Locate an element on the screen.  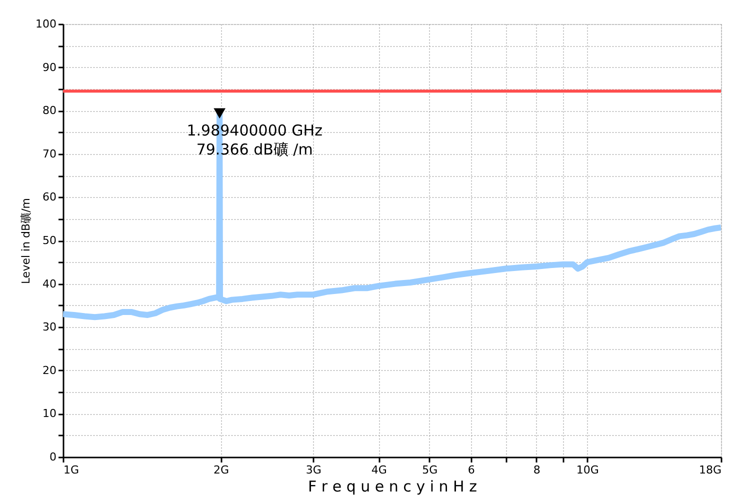
x-axis-title: F r e q u e n c y i n H z is located at coordinates (393, 487).